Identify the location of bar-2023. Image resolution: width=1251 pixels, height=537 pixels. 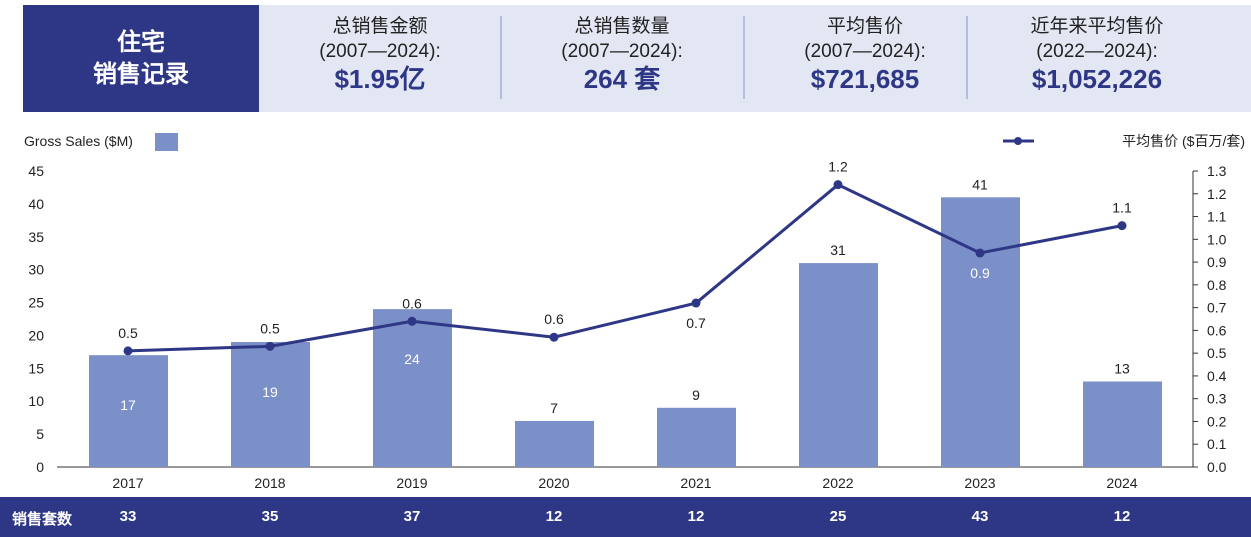
(980, 332).